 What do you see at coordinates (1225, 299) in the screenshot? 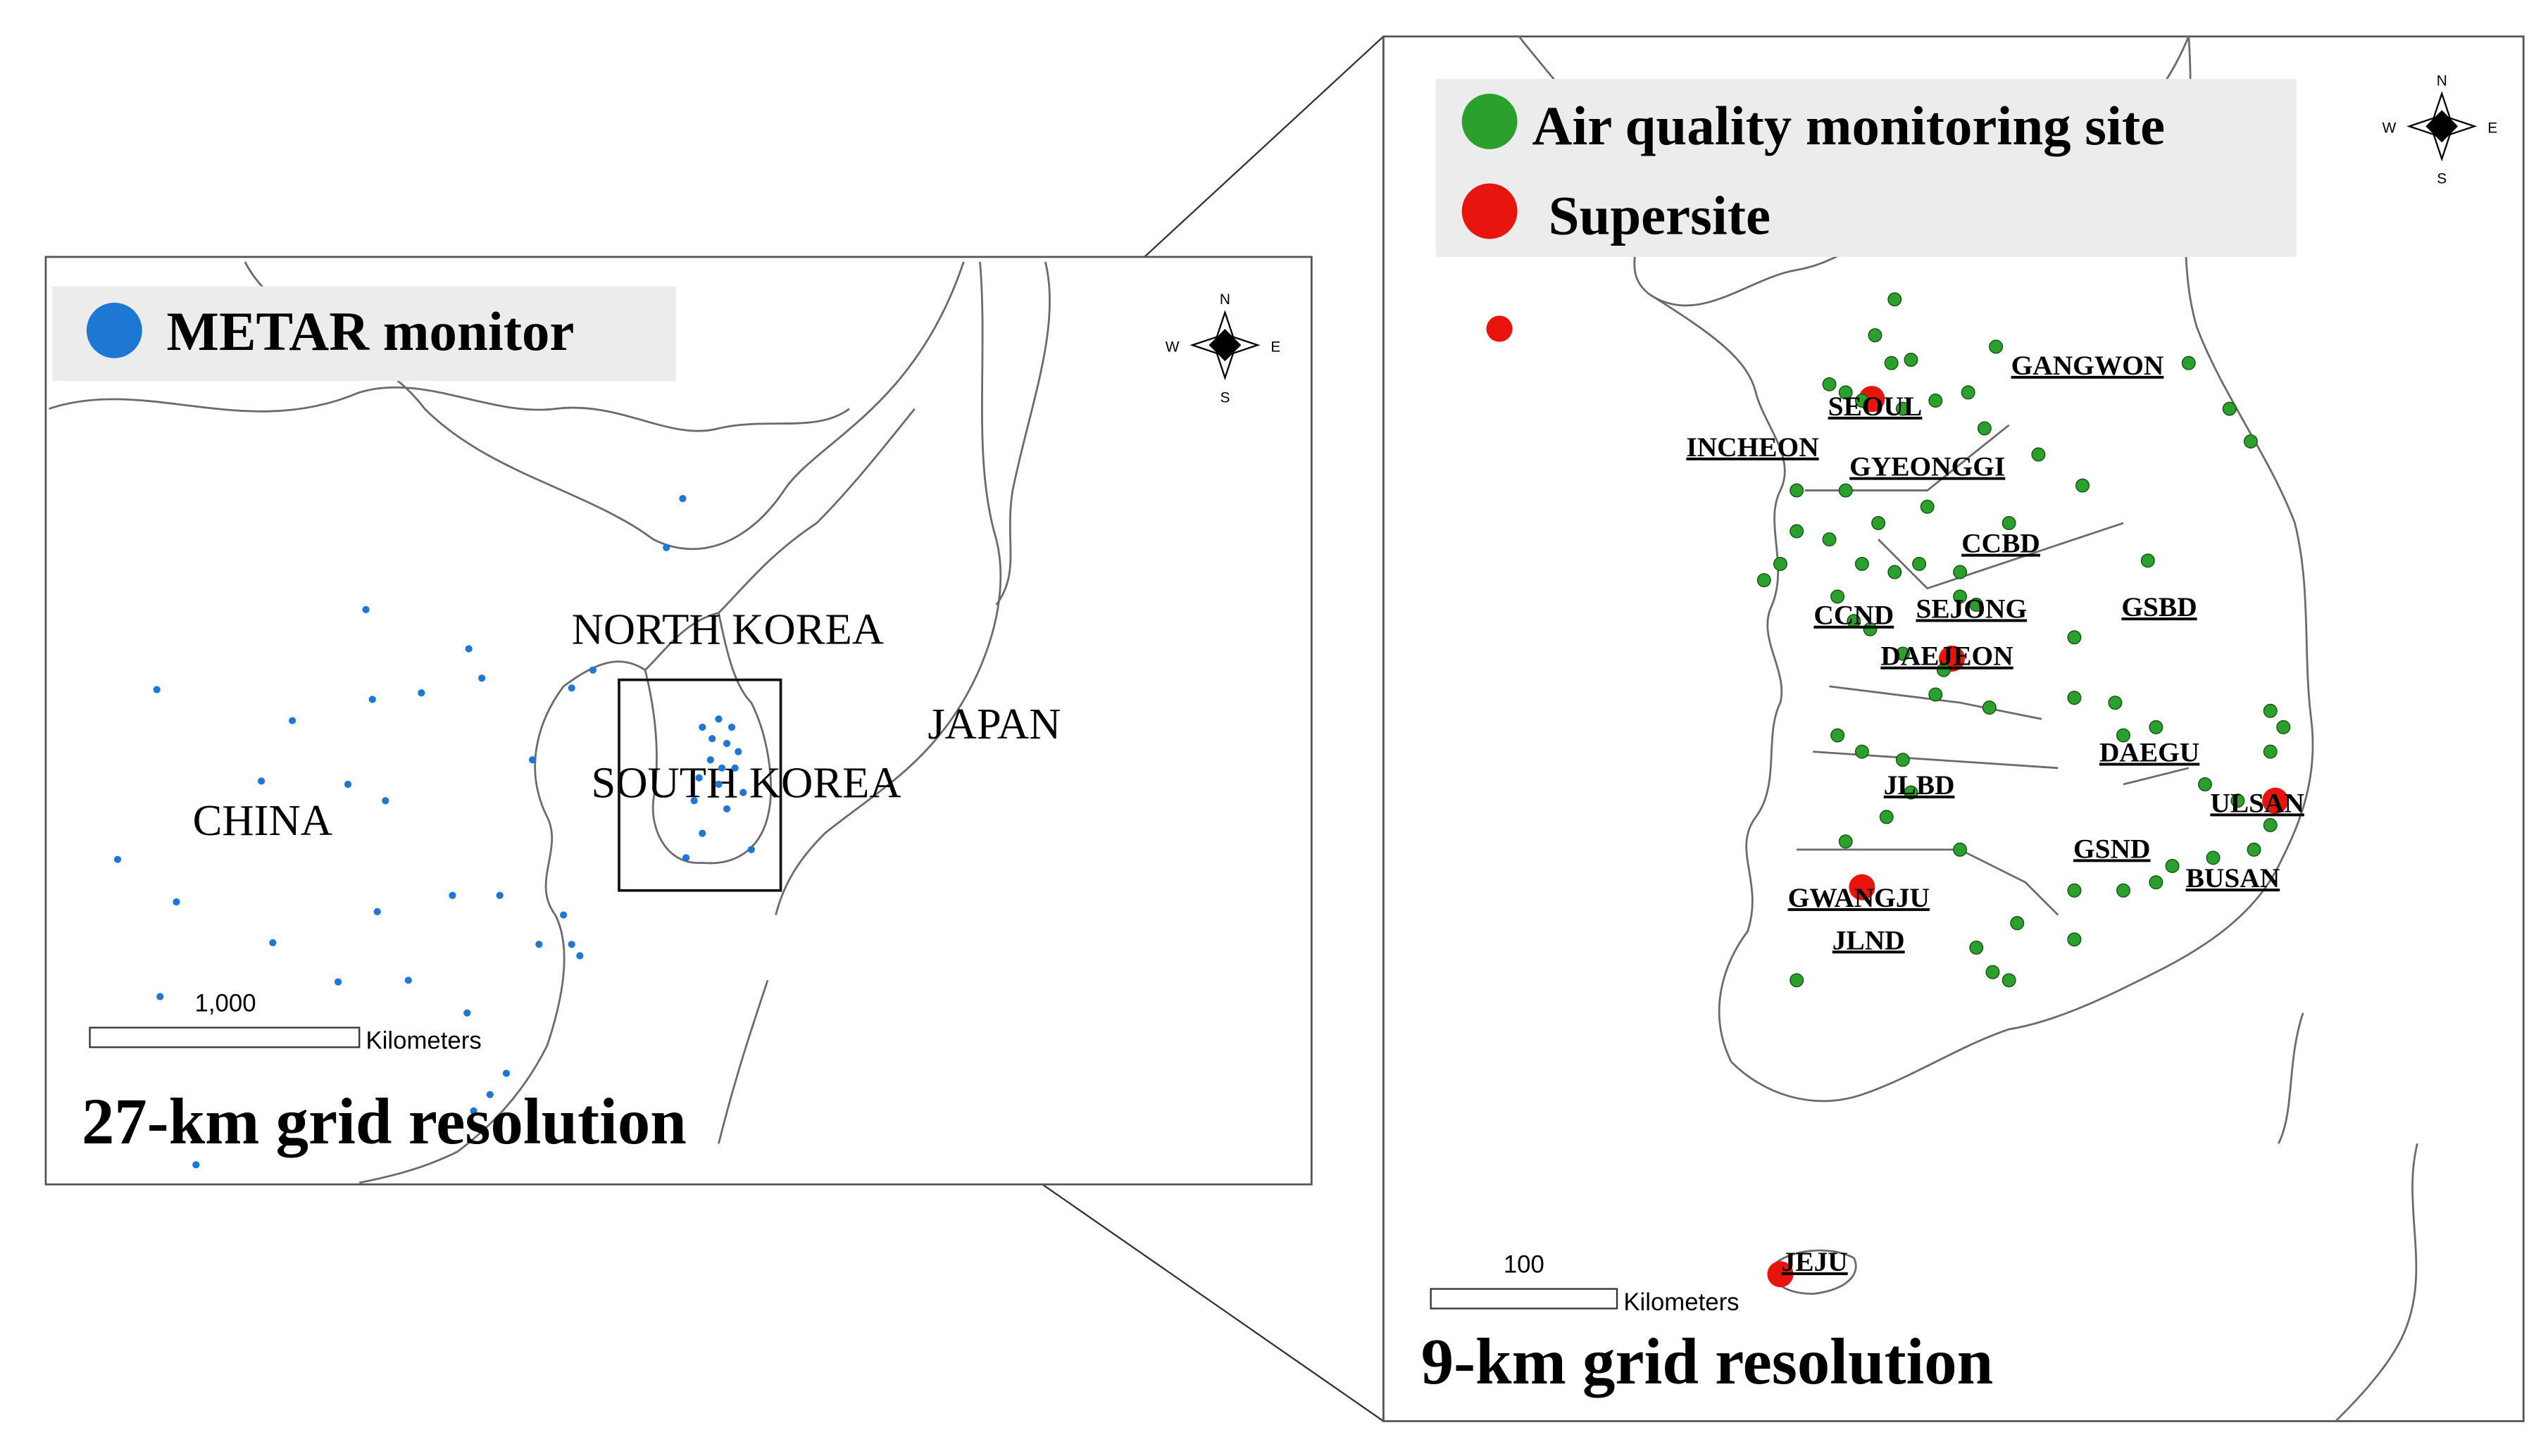
I see `compass-letter: N` at bounding box center [1225, 299].